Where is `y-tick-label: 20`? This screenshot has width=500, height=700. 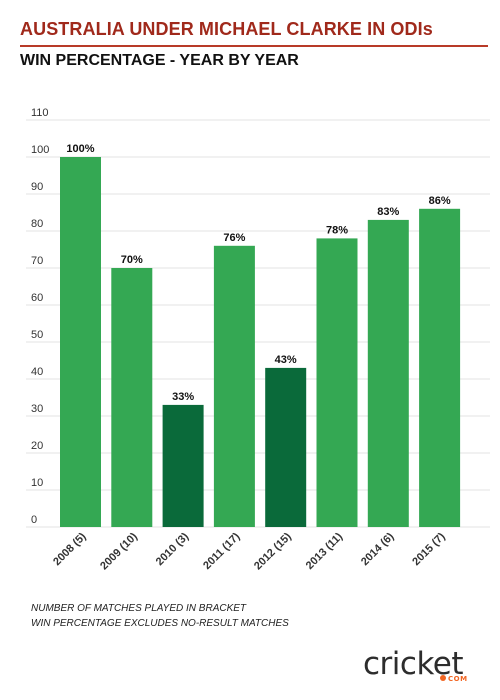
y-tick-label: 20 is located at coordinates (37, 446).